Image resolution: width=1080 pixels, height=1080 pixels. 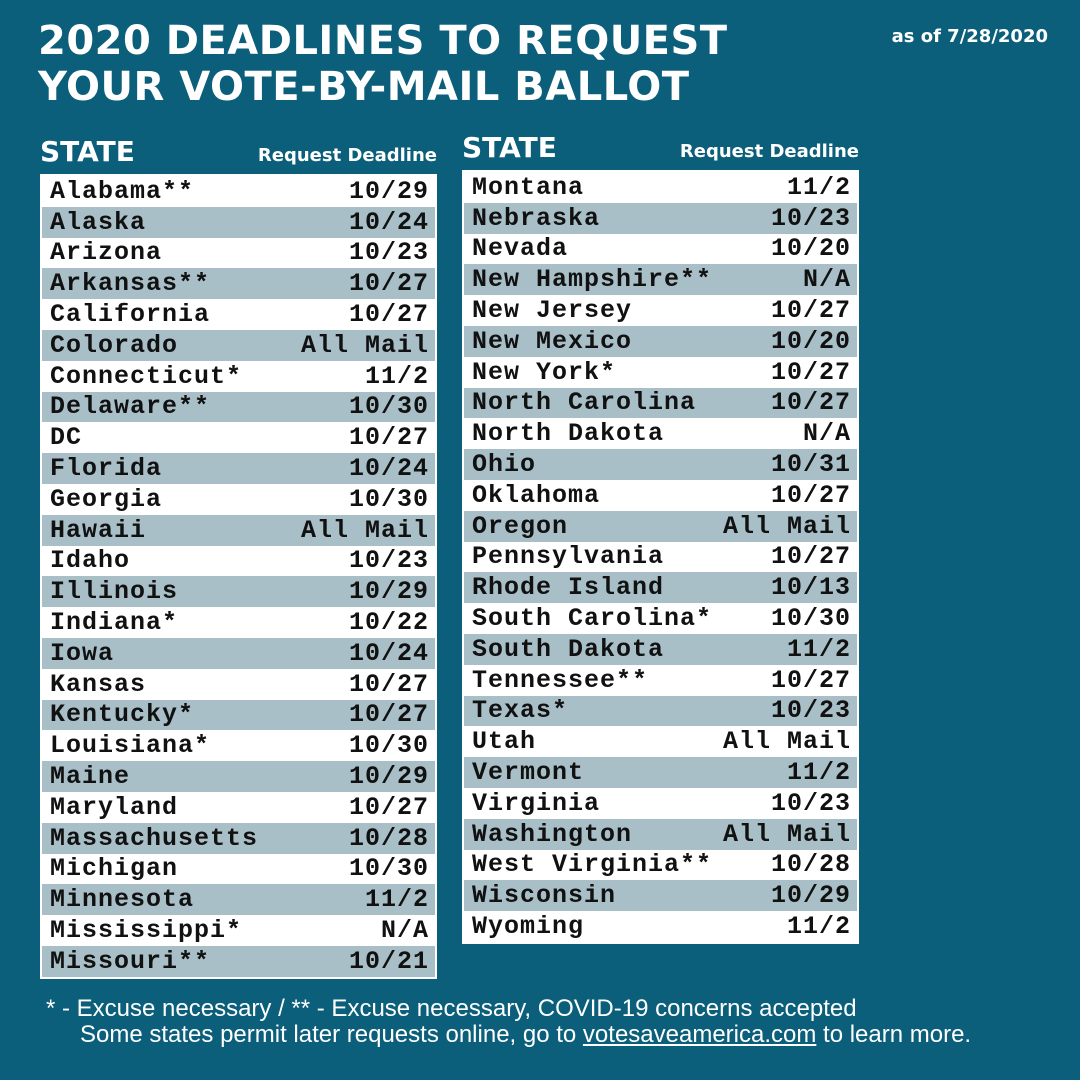 I want to click on table-row: Mississippi* N/A, so click(x=238, y=930).